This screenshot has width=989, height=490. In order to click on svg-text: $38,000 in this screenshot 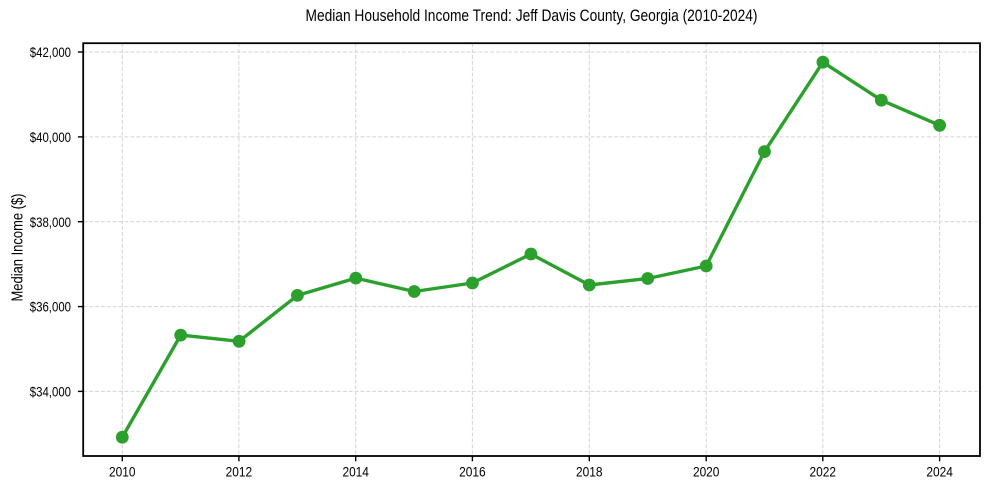, I will do `click(50, 222)`.